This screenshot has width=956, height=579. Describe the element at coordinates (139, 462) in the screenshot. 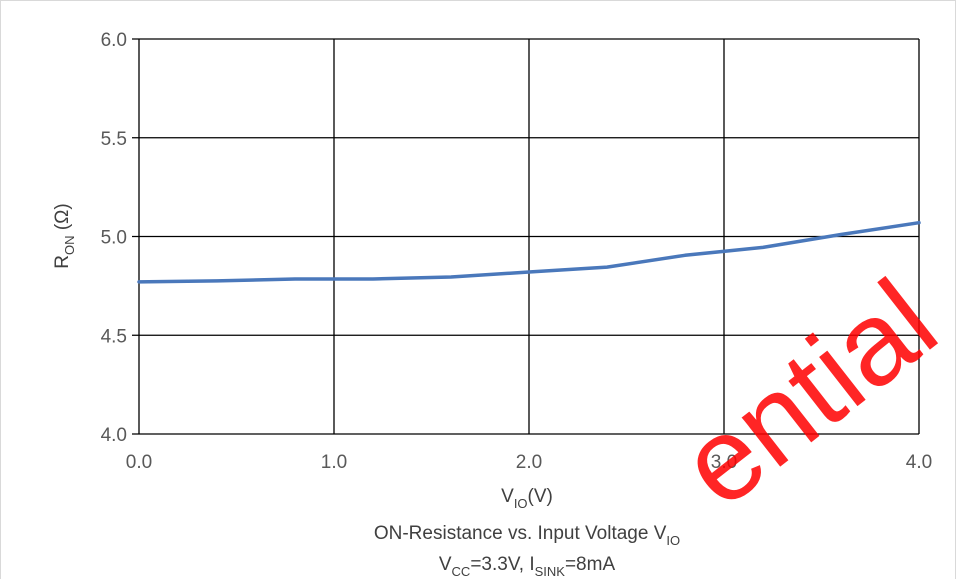

I see `x-tick-label: 0.0` at that location.